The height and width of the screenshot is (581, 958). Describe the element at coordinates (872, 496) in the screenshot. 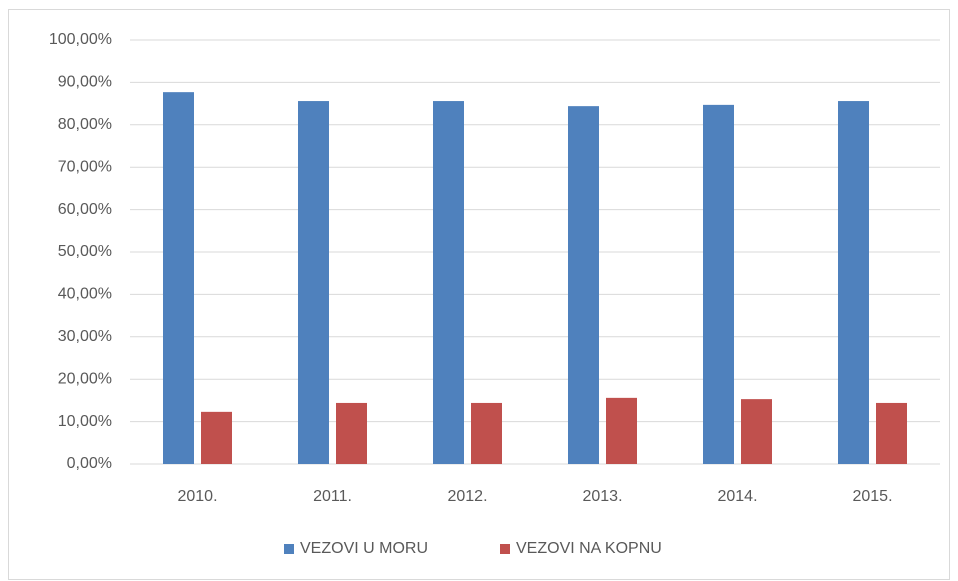

I see `x-tick-label: 2015.` at that location.